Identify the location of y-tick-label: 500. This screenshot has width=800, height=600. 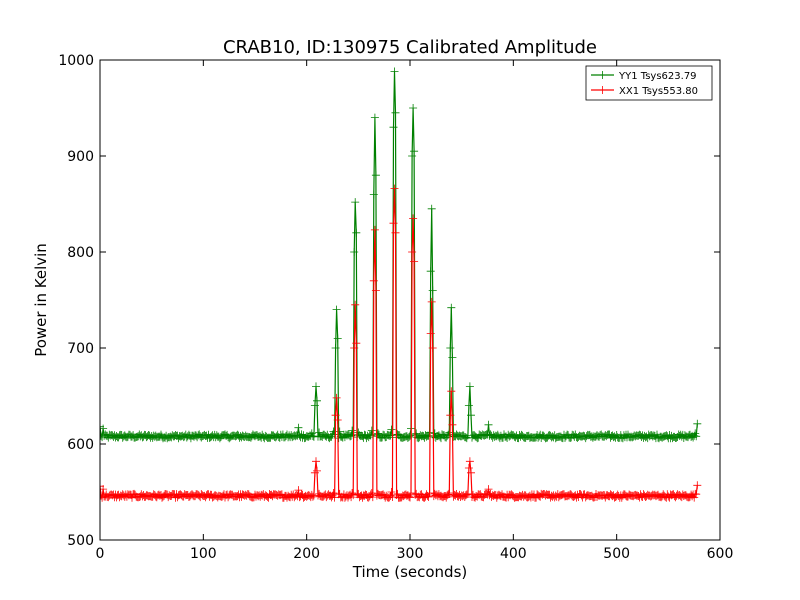
(80, 541).